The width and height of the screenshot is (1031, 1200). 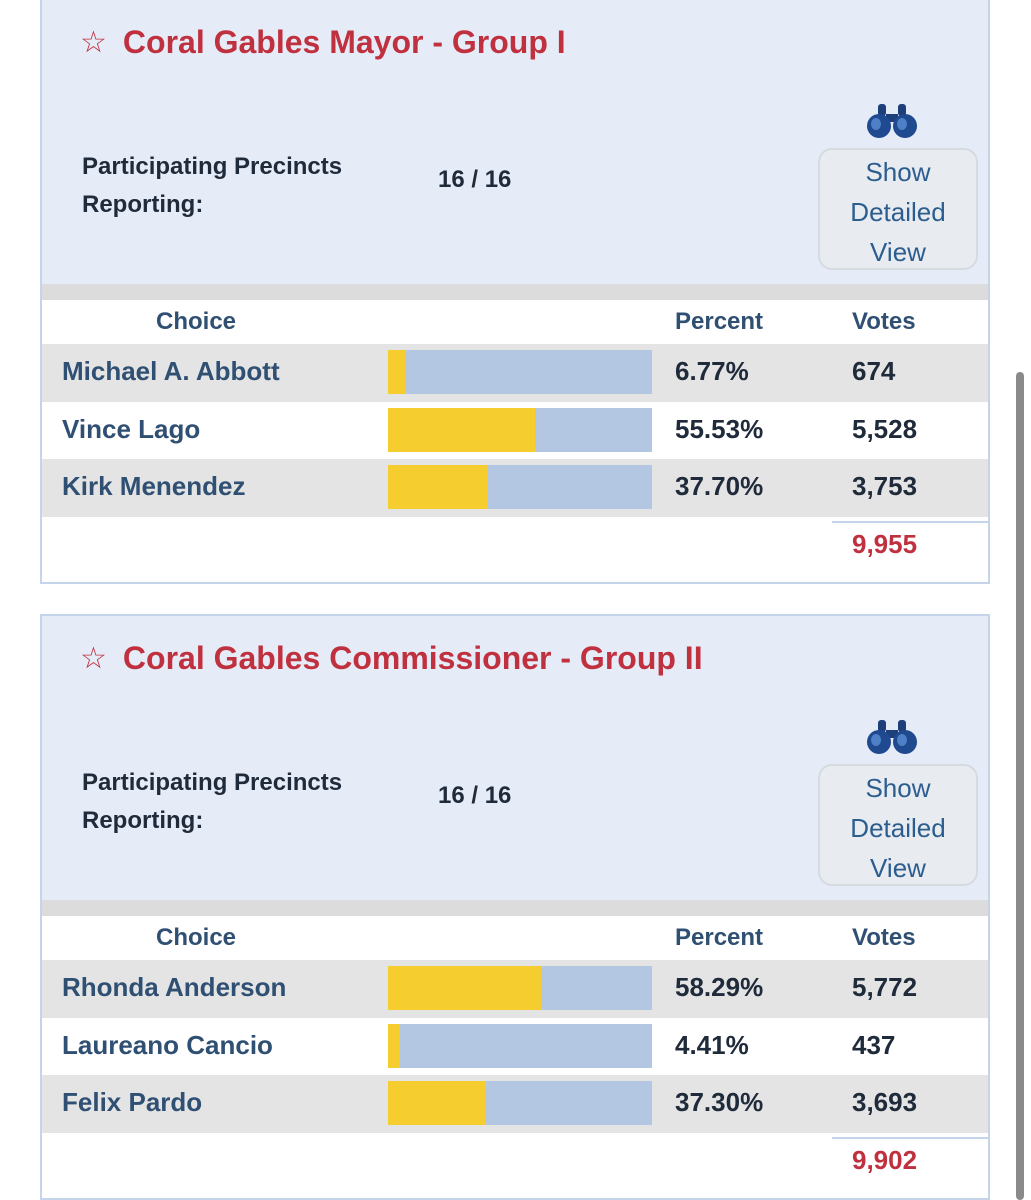 I want to click on table-row: Felix Pardo 37.30% 3,693, so click(x=515, y=1104).